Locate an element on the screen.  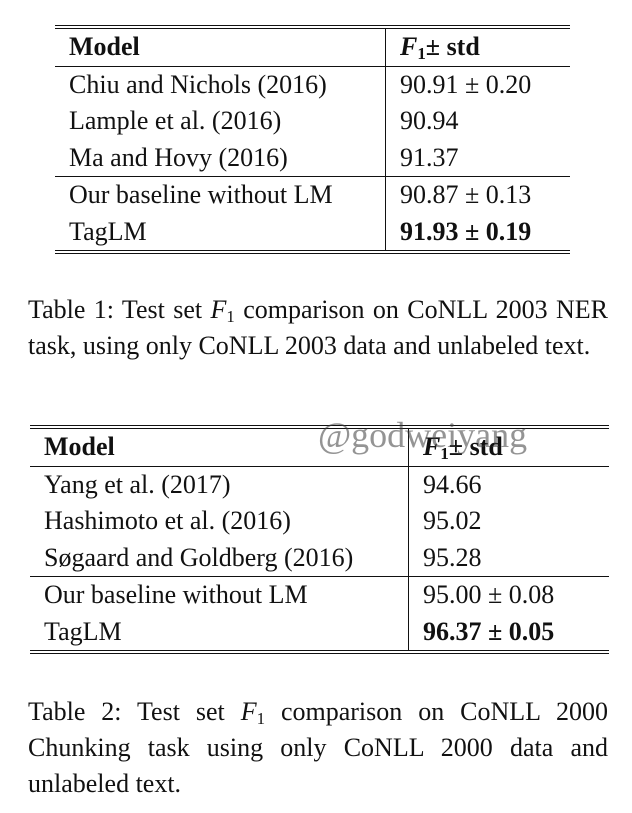
cell-score: 95.02 is located at coordinates (452, 521).